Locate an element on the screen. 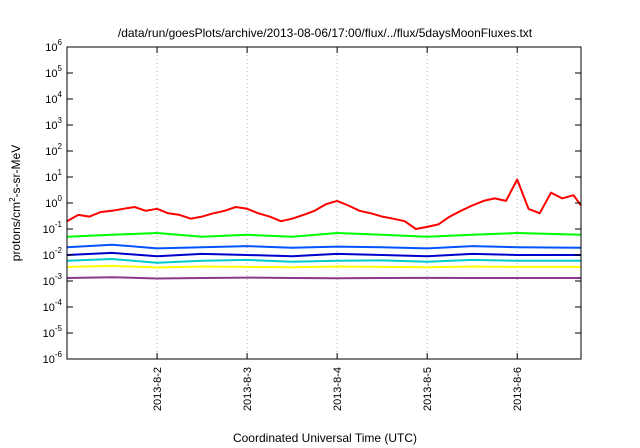  y-tick-label: 10⁻⁵ is located at coordinates (53, 332).